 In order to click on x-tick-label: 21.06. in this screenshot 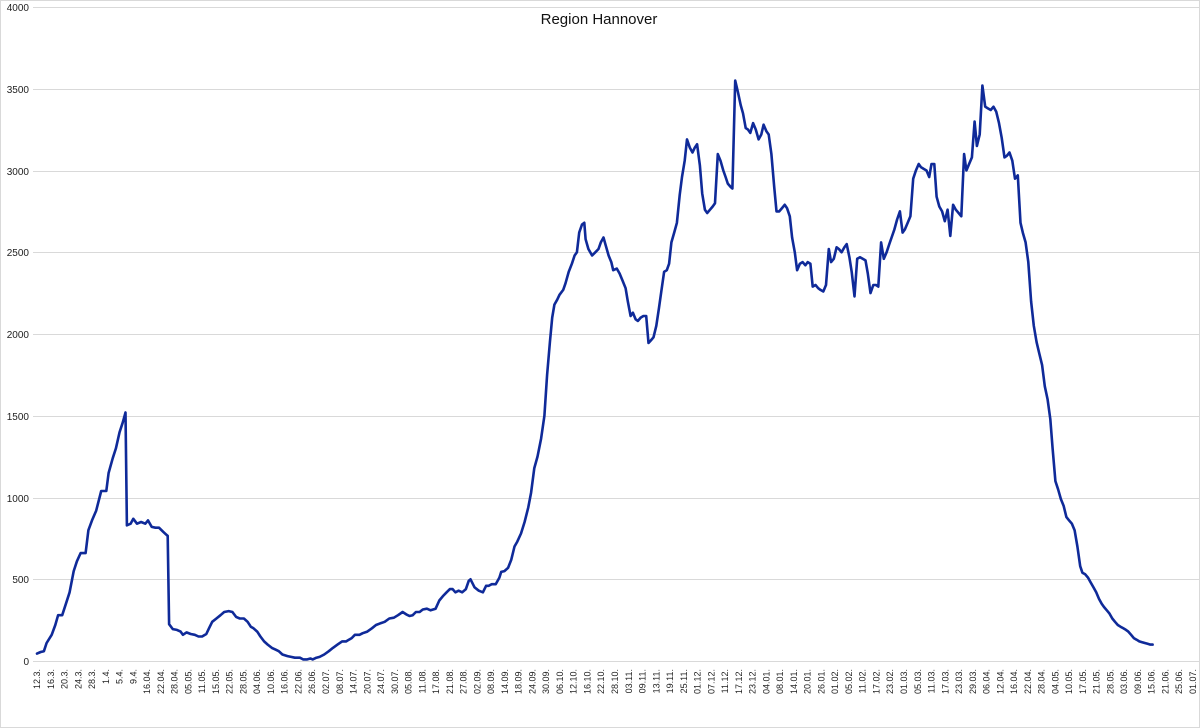, I will do `click(1166, 681)`.